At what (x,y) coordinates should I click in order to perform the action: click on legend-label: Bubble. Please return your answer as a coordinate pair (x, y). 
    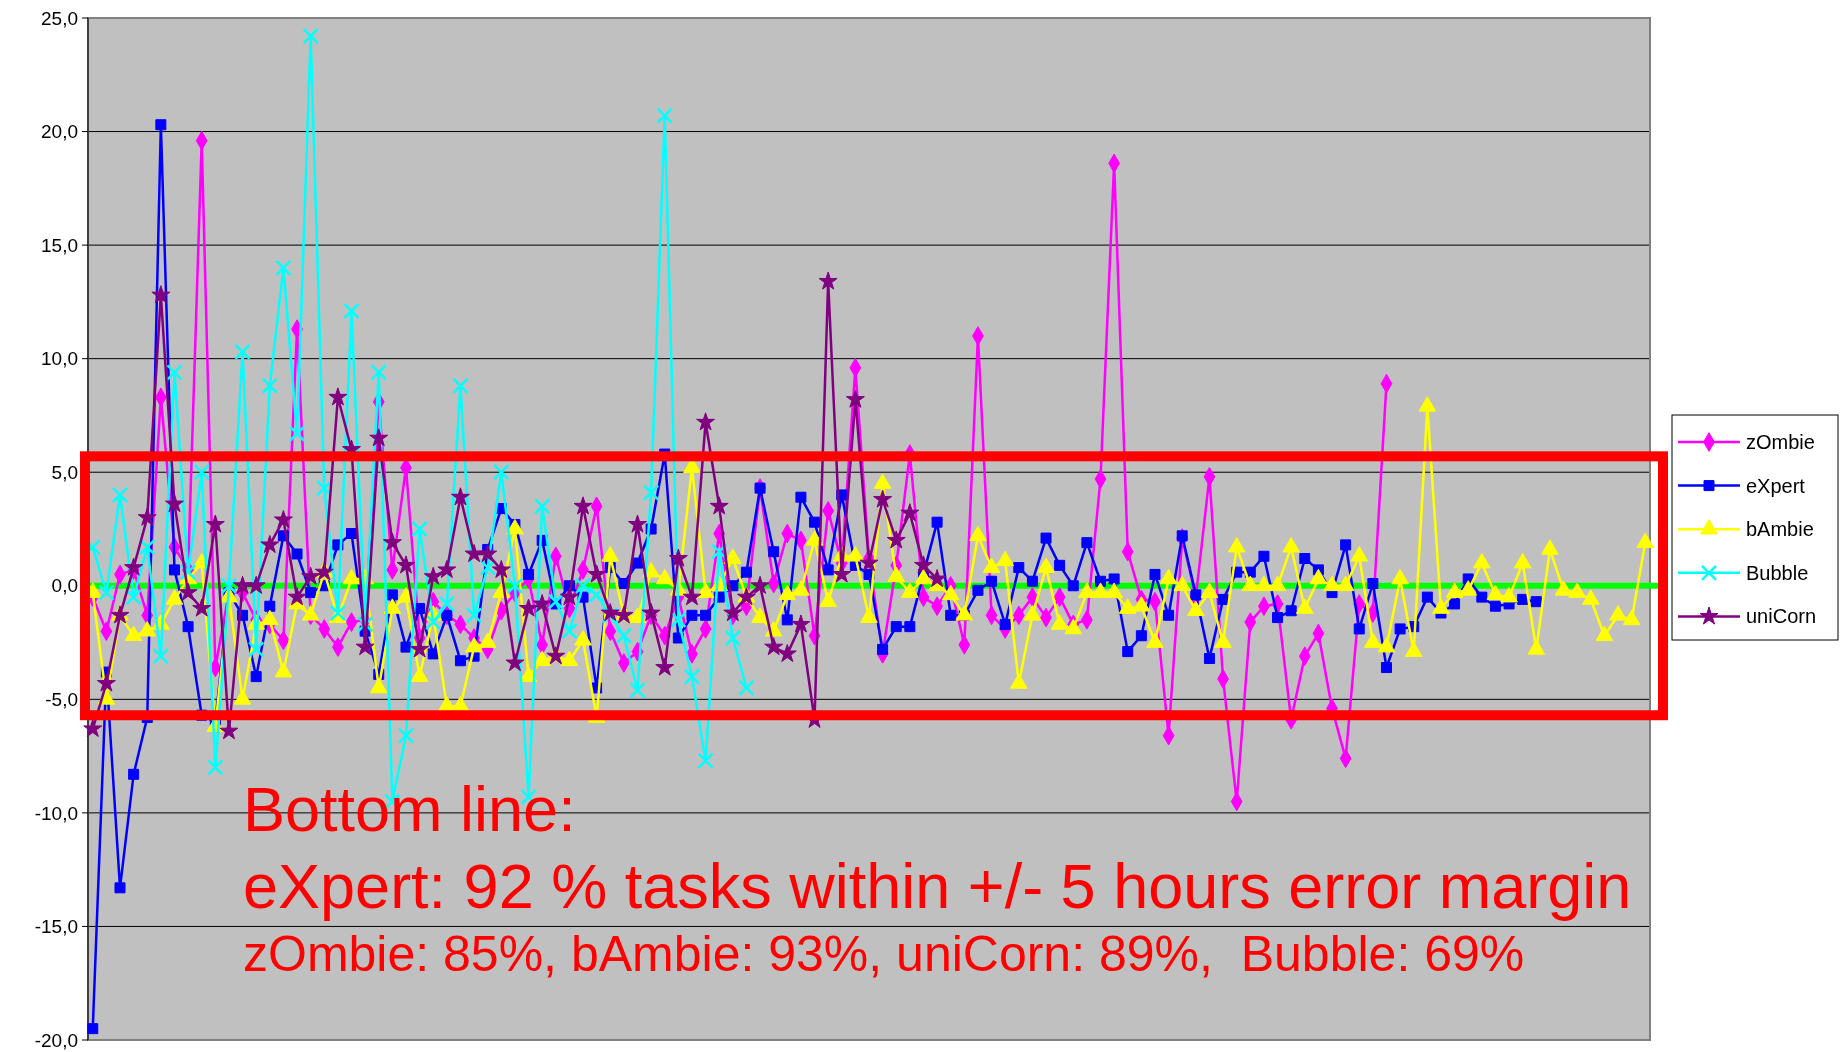
    Looking at the image, I should click on (1777, 572).